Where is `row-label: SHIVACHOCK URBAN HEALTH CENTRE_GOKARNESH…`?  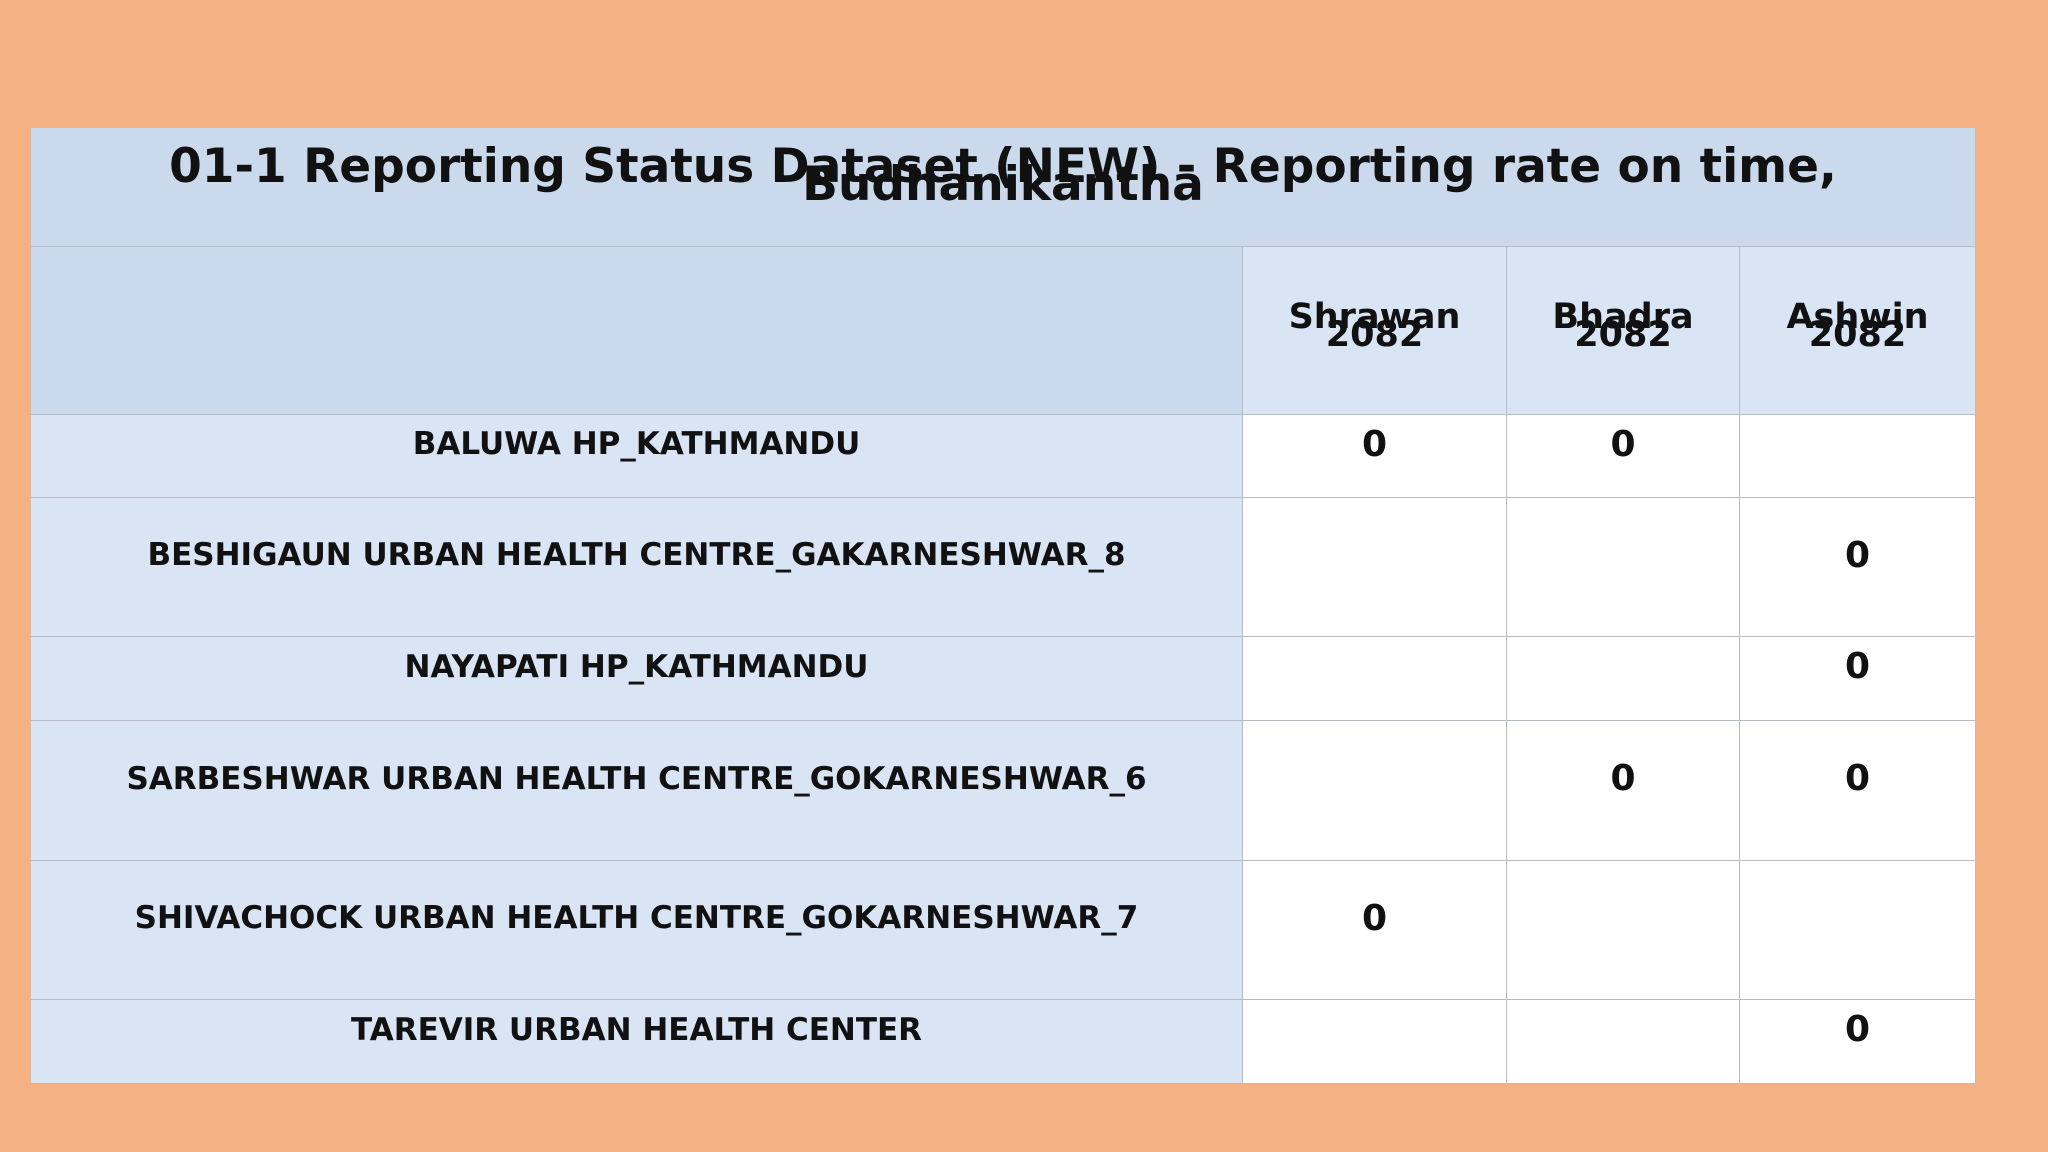
row-label: SHIVACHOCK URBAN HEALTH CENTRE_GOKARNESH… is located at coordinates (637, 930).